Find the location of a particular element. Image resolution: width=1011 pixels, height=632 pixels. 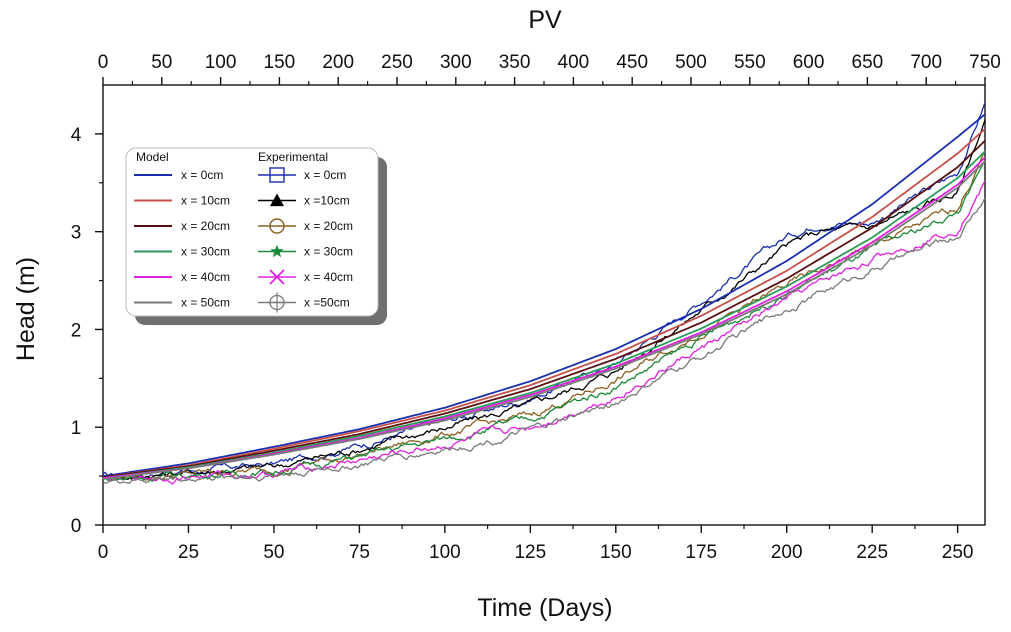

legend-model-label: x = 10cm is located at coordinates (205, 201).